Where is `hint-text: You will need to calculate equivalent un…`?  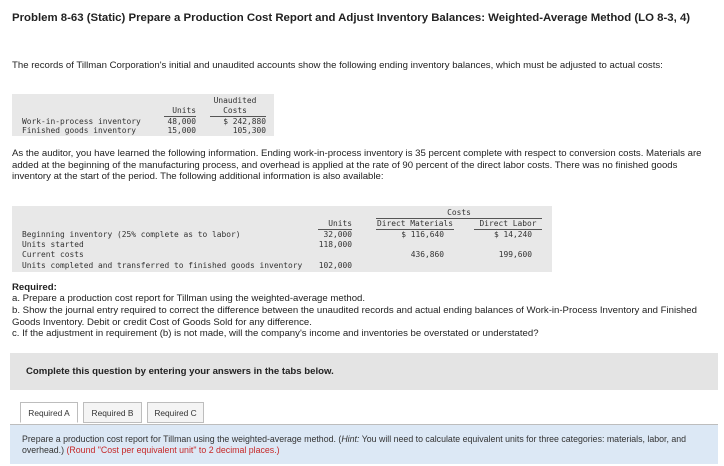
hint-text: You will need to calculate equivalent un… is located at coordinates (354, 444).